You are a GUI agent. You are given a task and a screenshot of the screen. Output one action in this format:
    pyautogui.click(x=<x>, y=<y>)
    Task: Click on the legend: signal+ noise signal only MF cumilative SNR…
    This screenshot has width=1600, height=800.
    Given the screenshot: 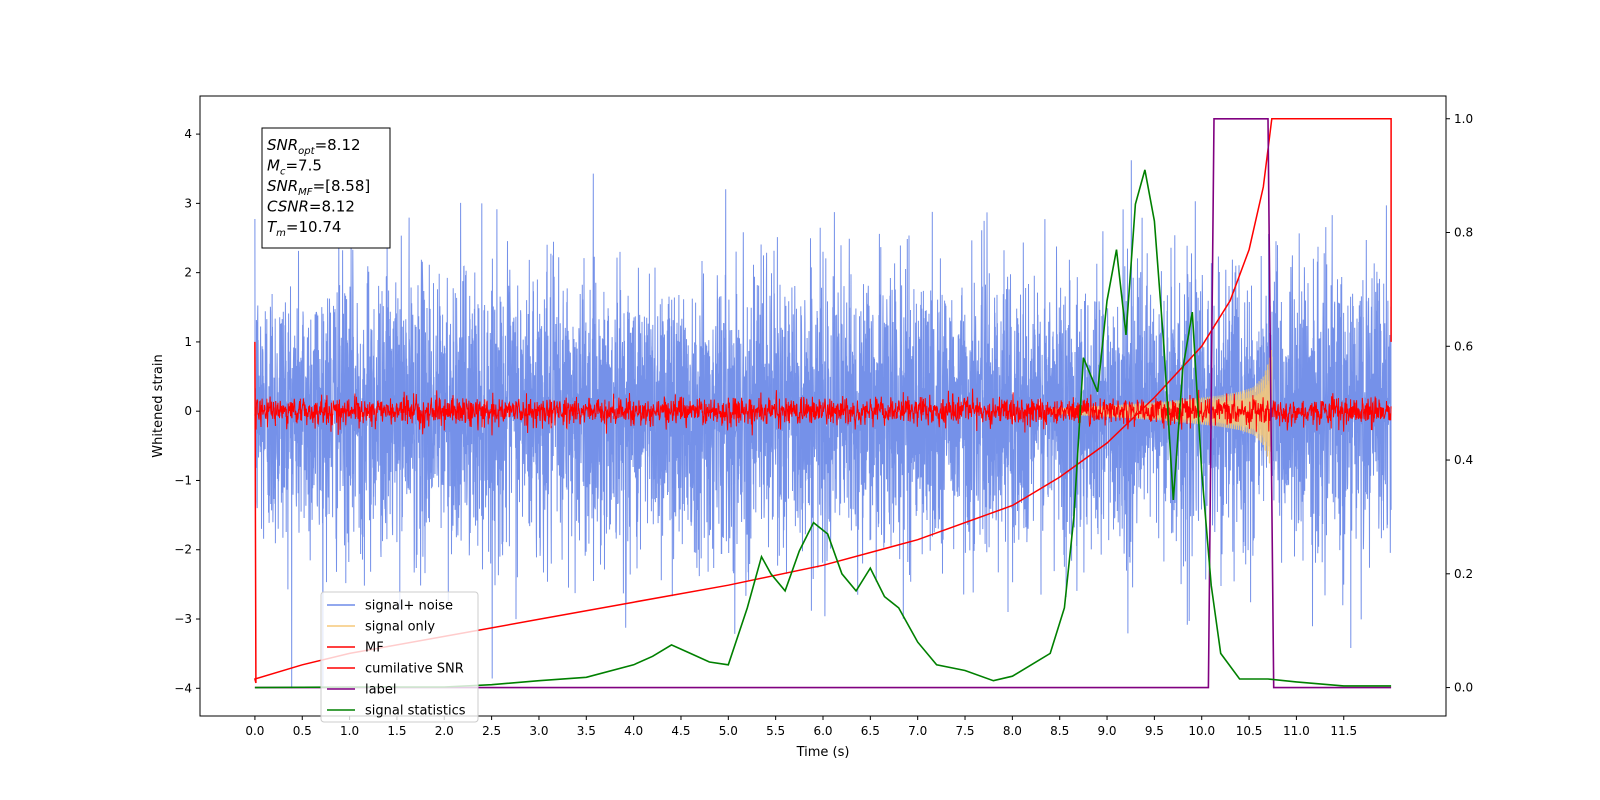 What is the action you would take?
    pyautogui.click(x=399, y=657)
    